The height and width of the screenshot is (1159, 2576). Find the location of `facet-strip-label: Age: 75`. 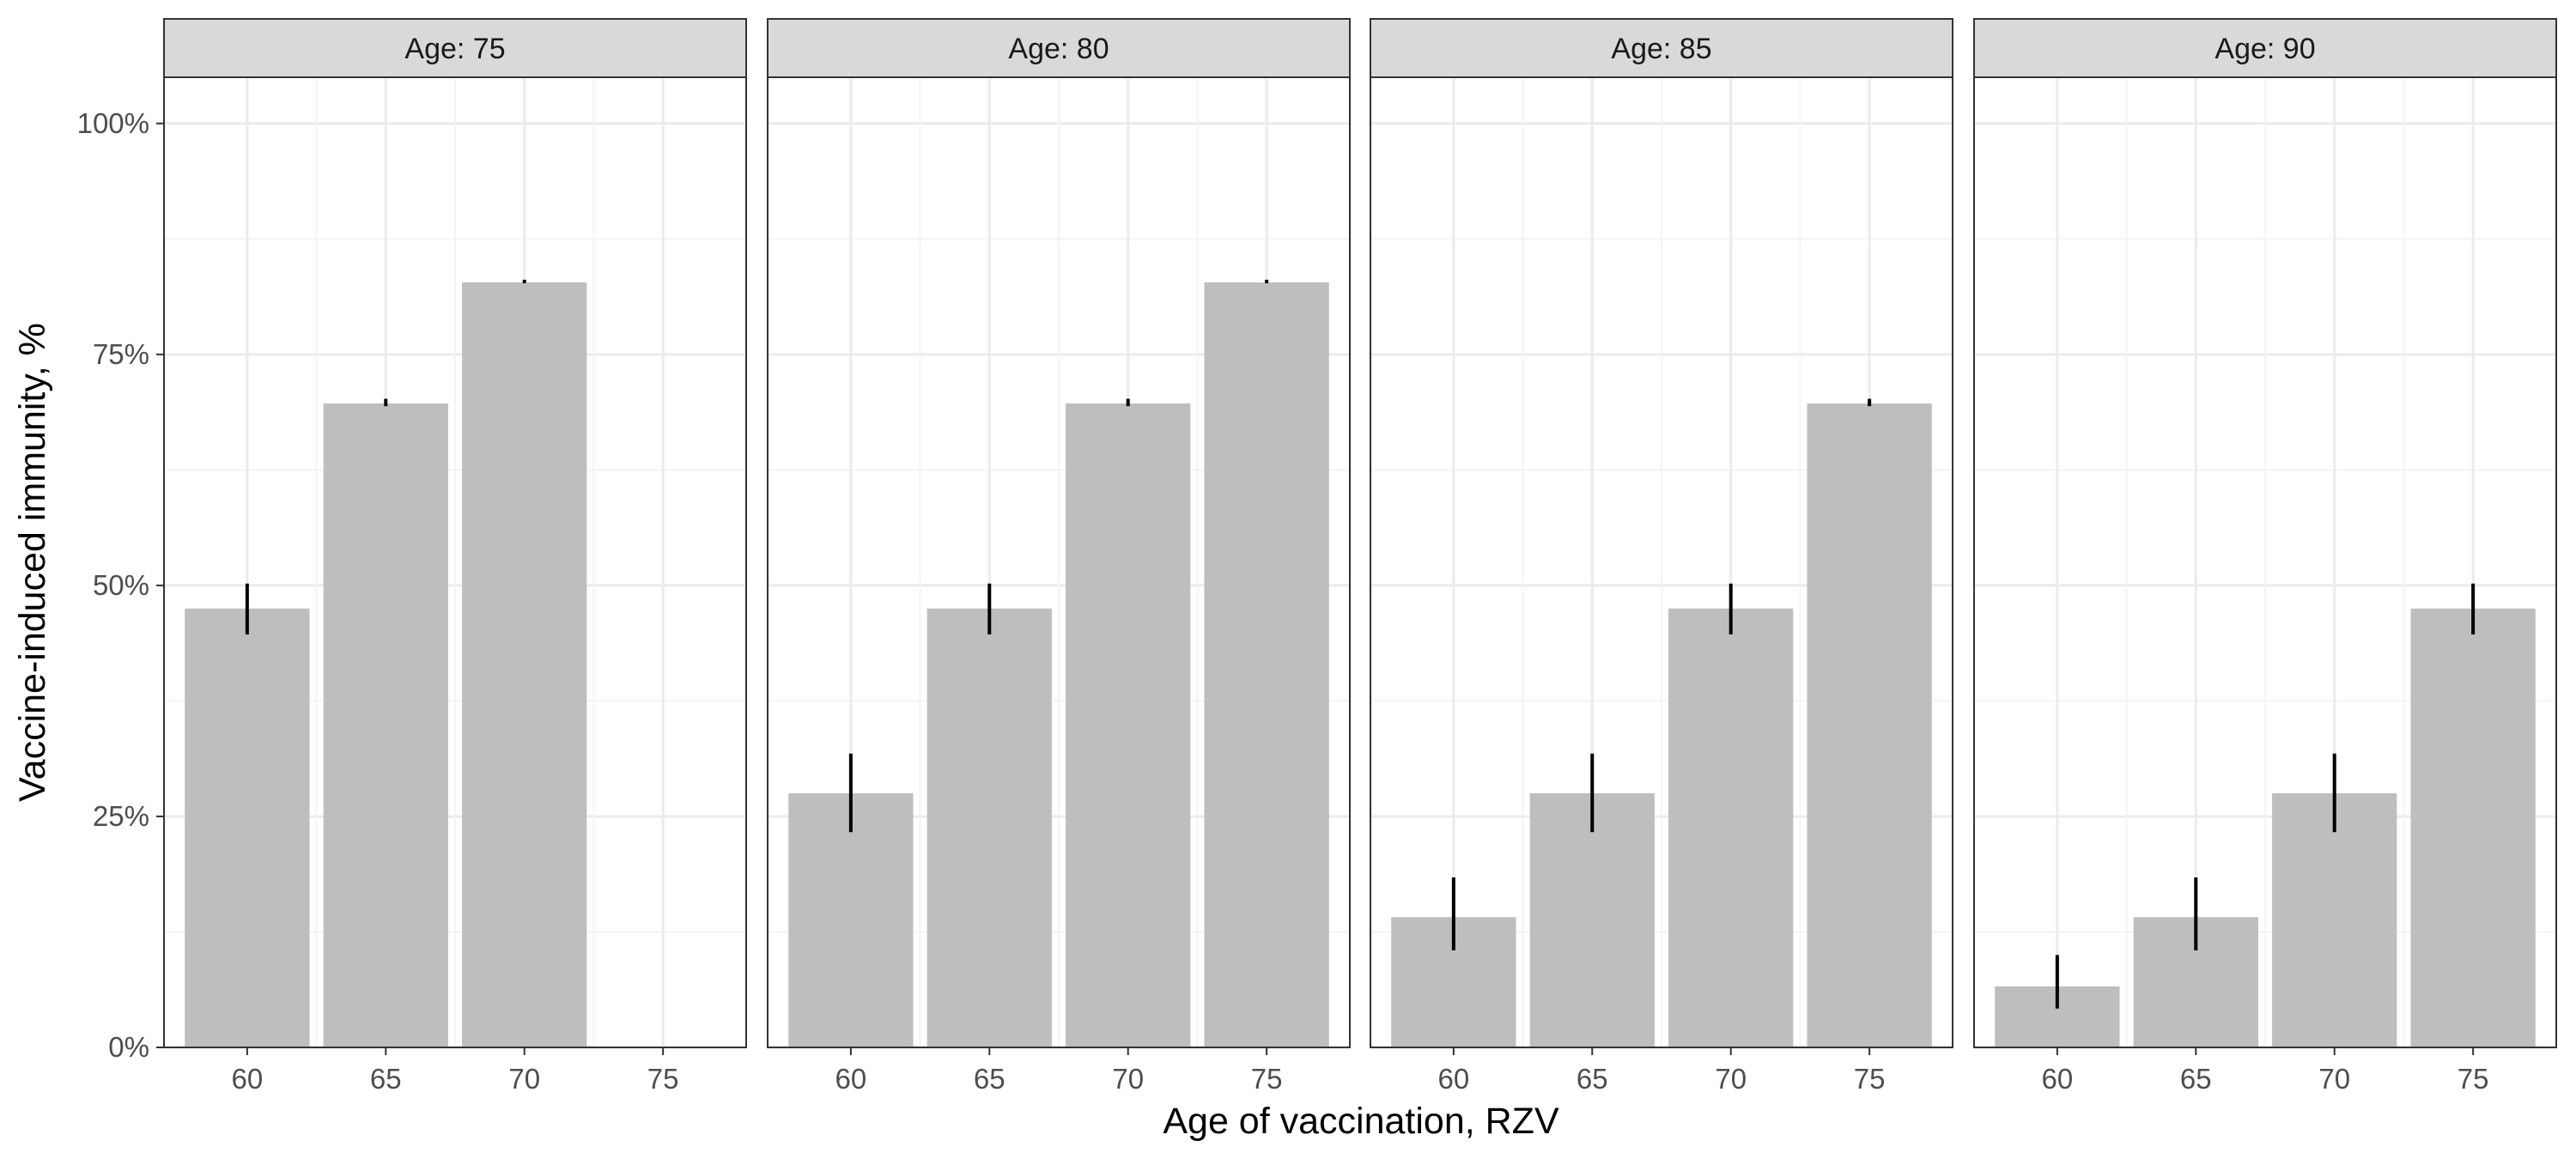

facet-strip-label: Age: 75 is located at coordinates (455, 49).